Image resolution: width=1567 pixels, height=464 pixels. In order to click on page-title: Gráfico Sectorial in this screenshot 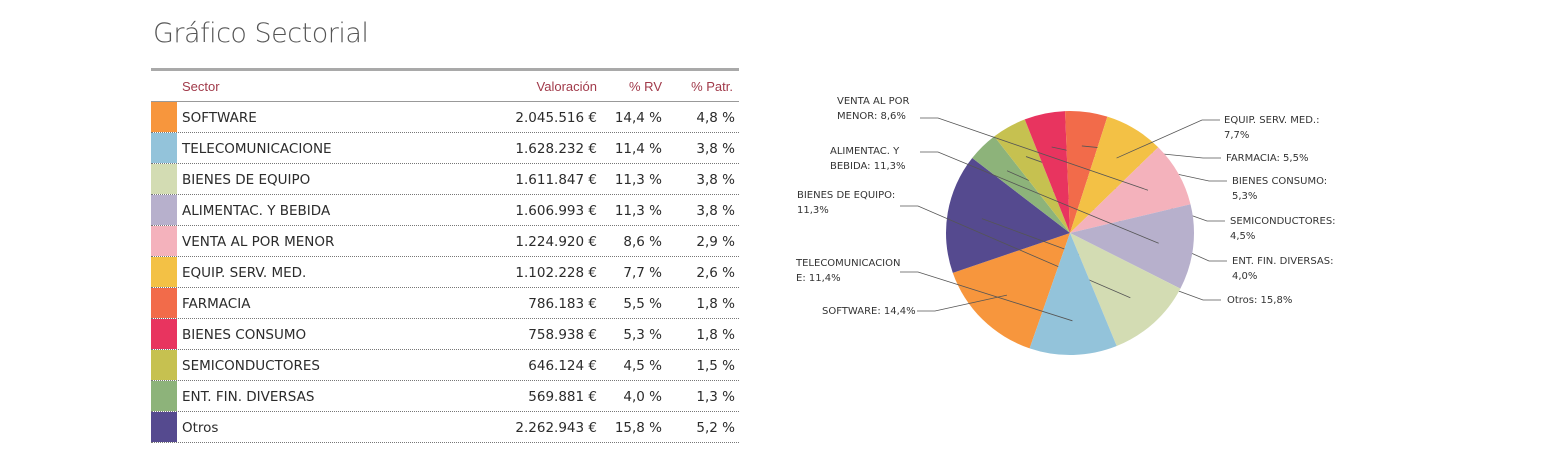, I will do `click(261, 33)`.